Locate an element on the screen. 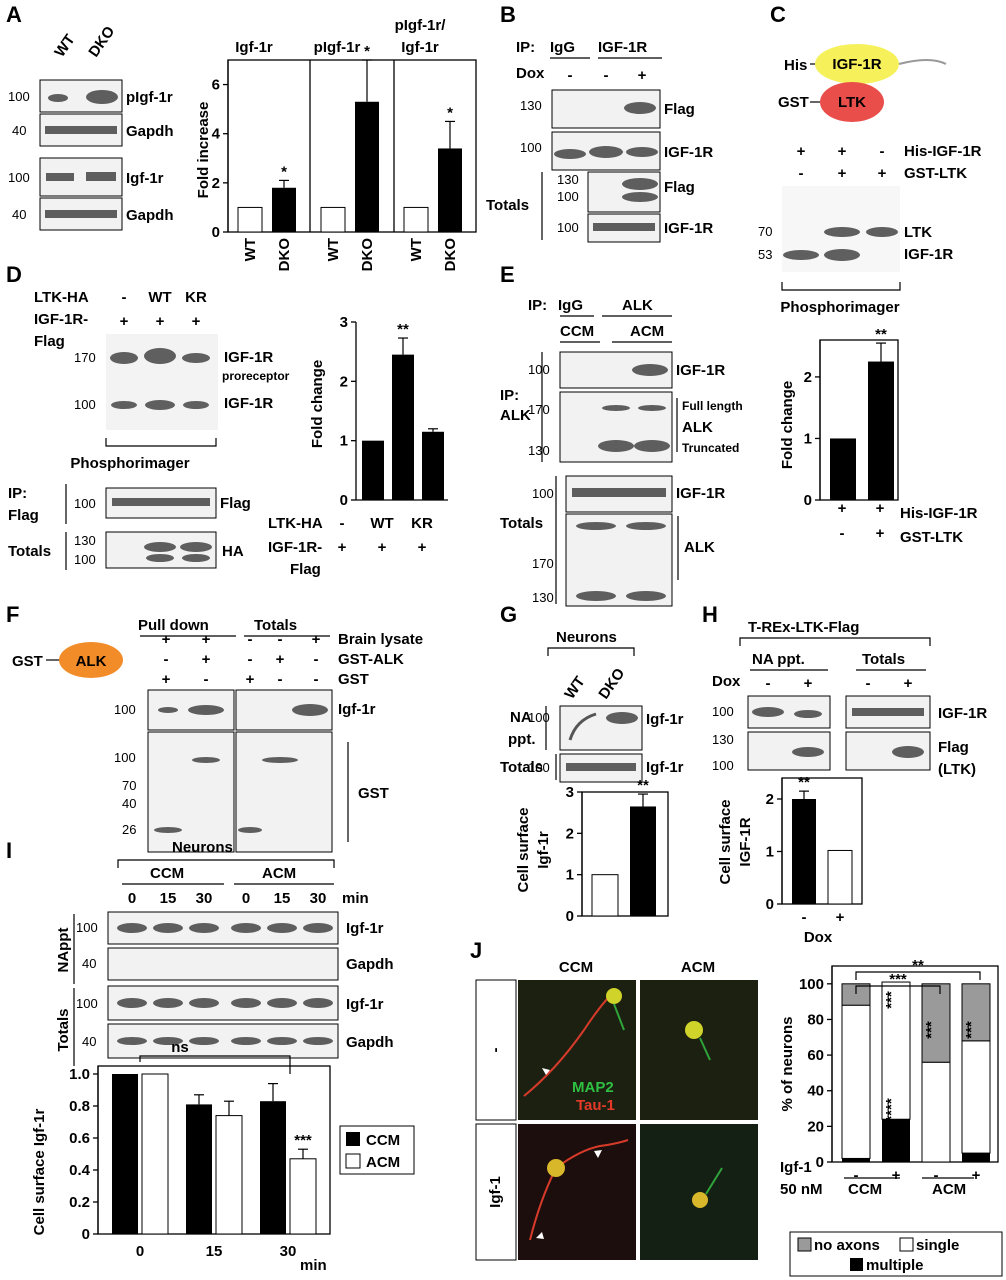 The height and width of the screenshot is (1280, 1006). time-label: 15 is located at coordinates (168, 898).